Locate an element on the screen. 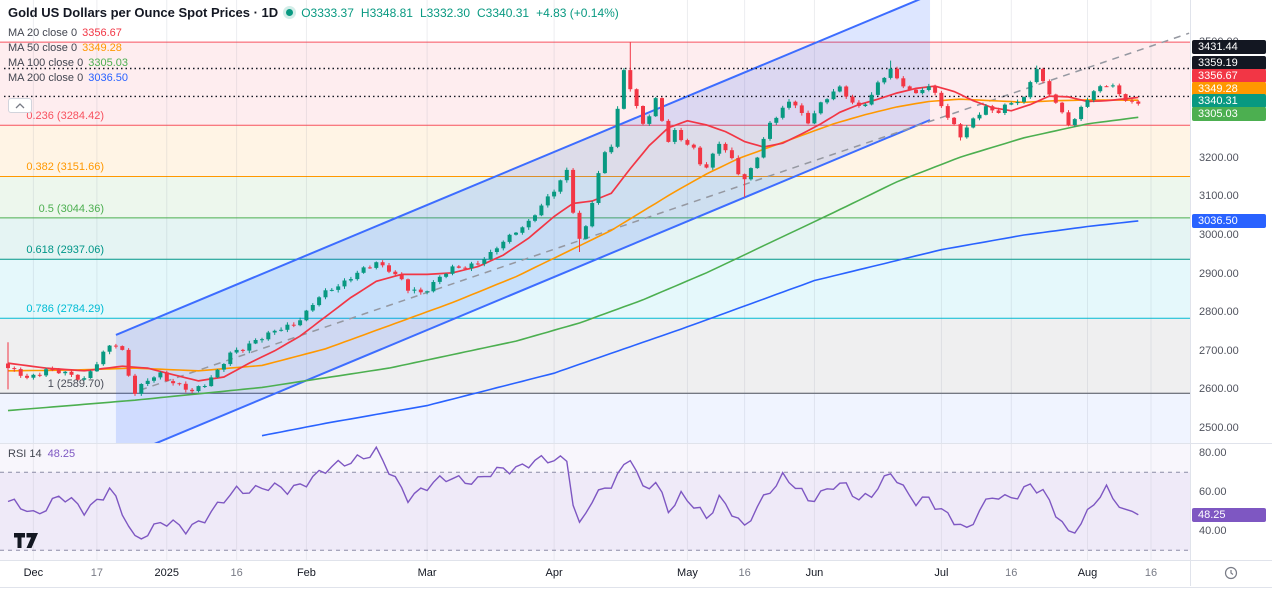 This screenshot has height=598, width=1272. price-tick: 3100.00 is located at coordinates (1219, 196).